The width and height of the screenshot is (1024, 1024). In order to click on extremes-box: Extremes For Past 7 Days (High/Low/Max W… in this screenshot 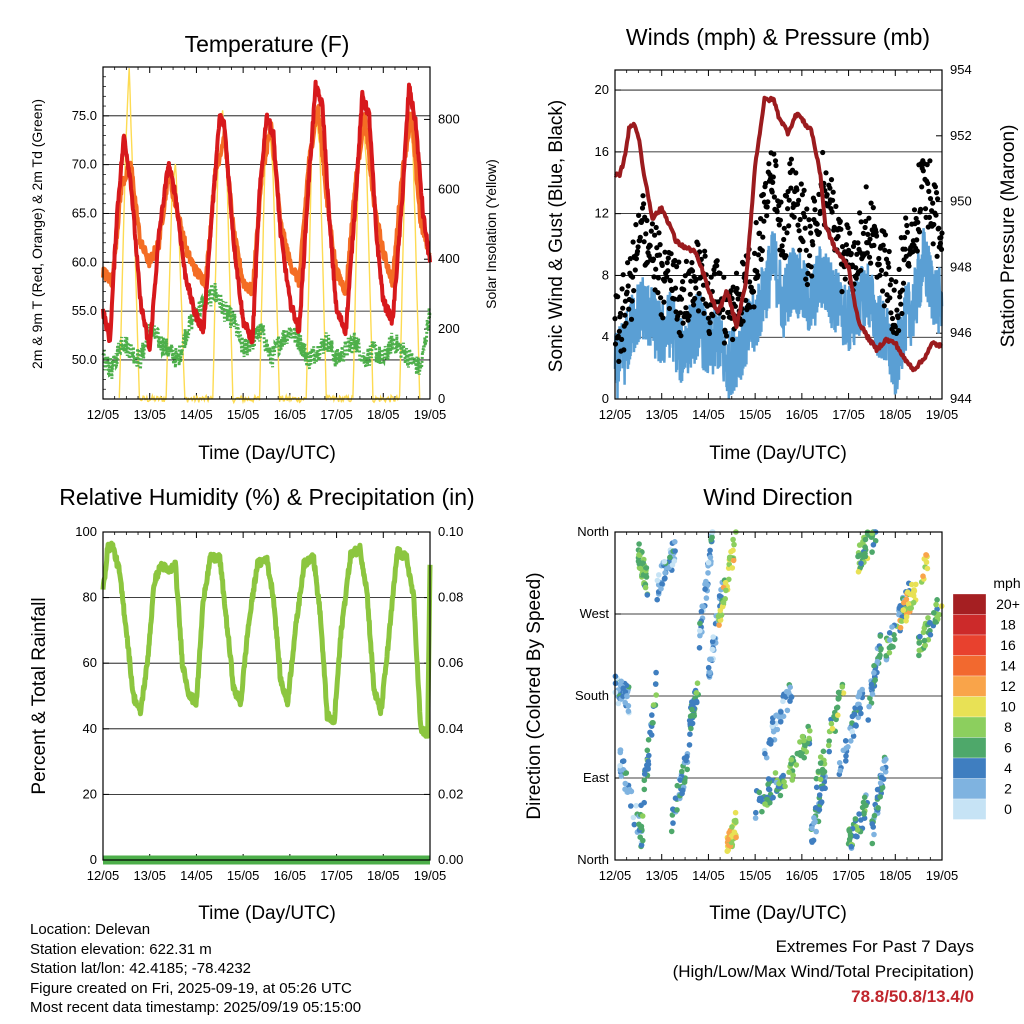, I will do `click(823, 971)`.